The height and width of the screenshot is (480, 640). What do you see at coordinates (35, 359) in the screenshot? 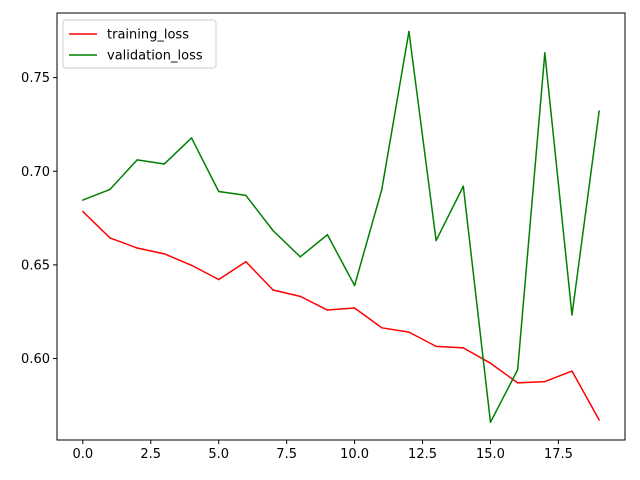
I see `y-tick-label: 0.60` at bounding box center [35, 359].